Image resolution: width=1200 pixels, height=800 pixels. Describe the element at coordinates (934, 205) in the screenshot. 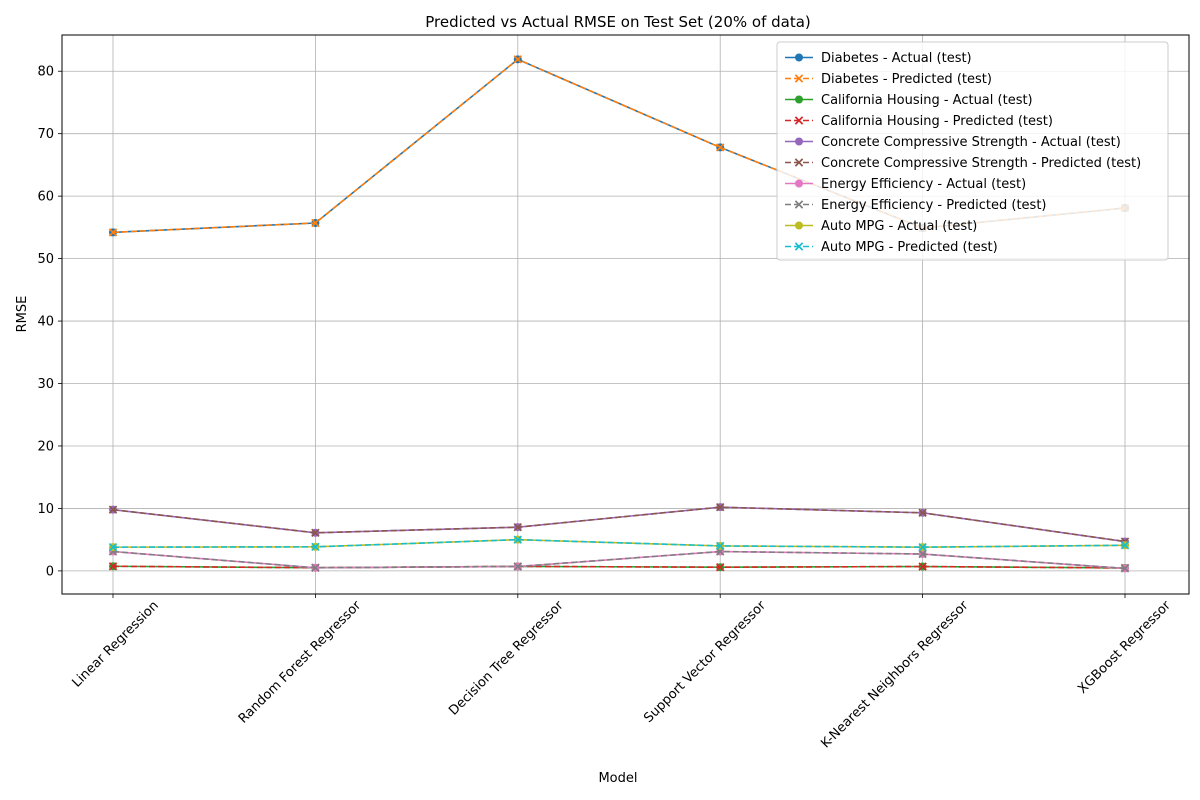

I see `legend-label: Energy Efficiency - Predicted (test)` at that location.